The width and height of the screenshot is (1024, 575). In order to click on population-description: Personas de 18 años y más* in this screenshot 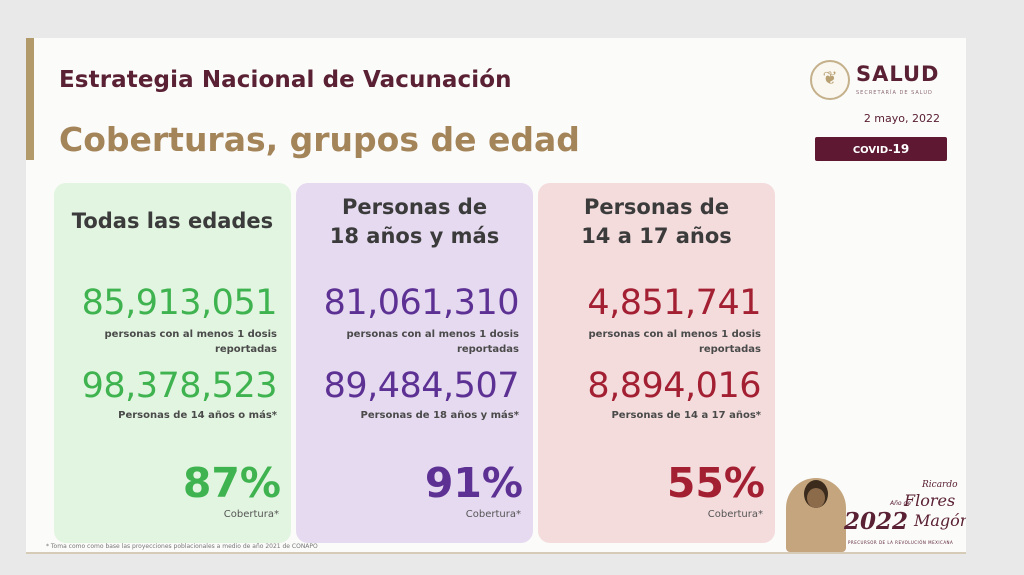, I will do `click(439, 415)`.